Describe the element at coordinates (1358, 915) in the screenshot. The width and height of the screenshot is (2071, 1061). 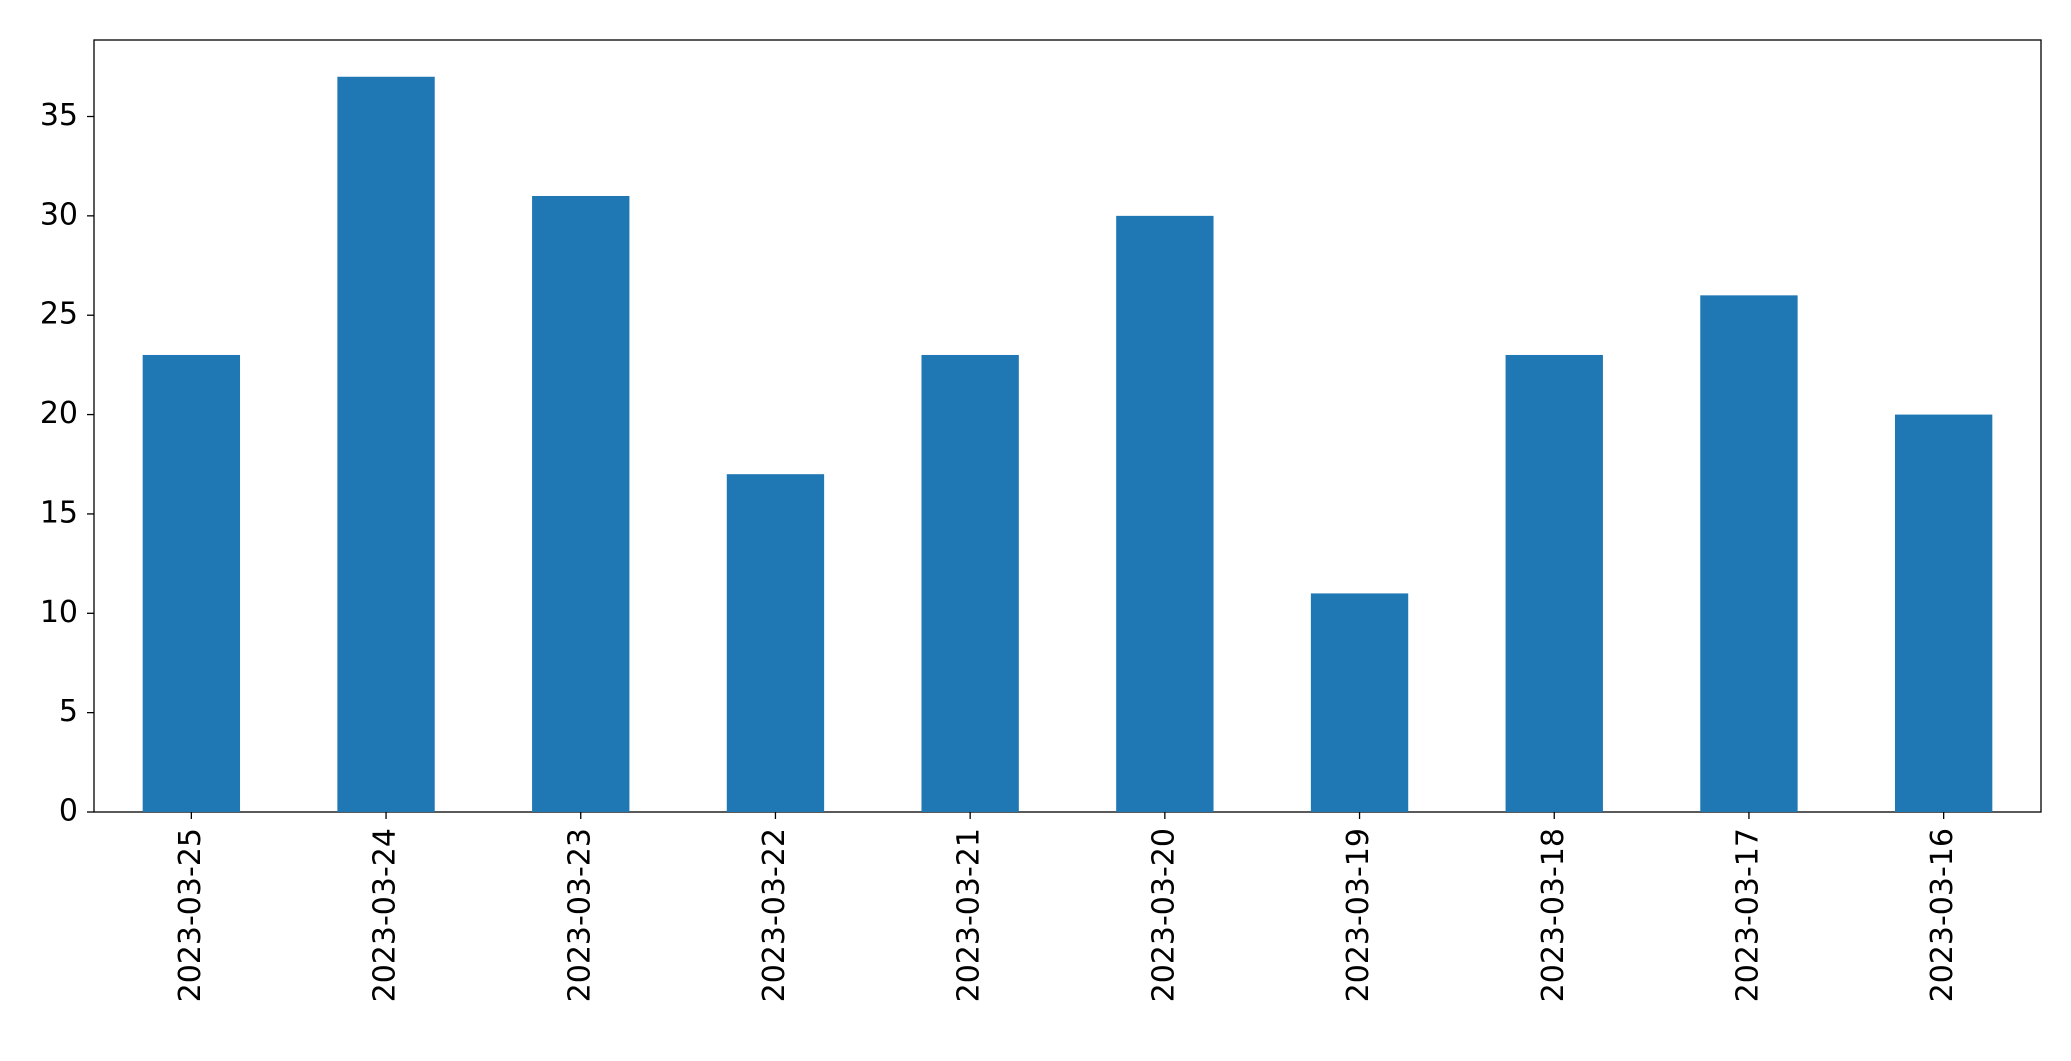
I see `x-tick-label: 2023-03-19` at that location.